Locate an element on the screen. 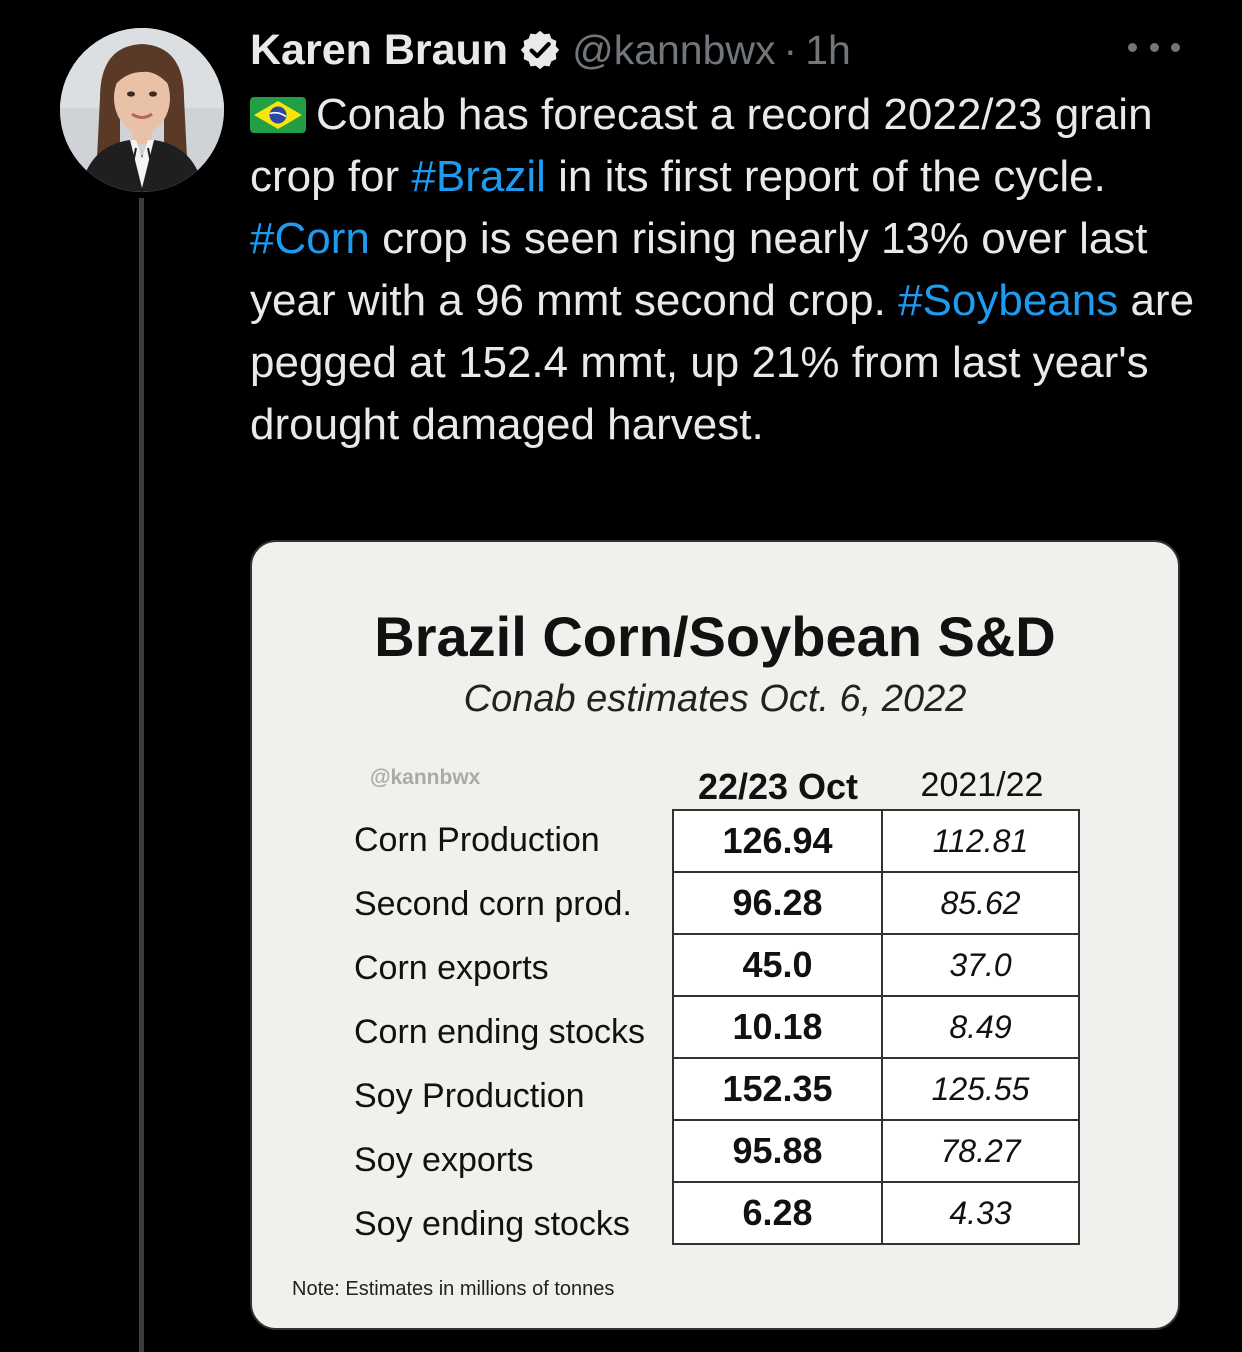 Image resolution: width=1242 pixels, height=1352 pixels. author-name: Karen Braun is located at coordinates (379, 49).